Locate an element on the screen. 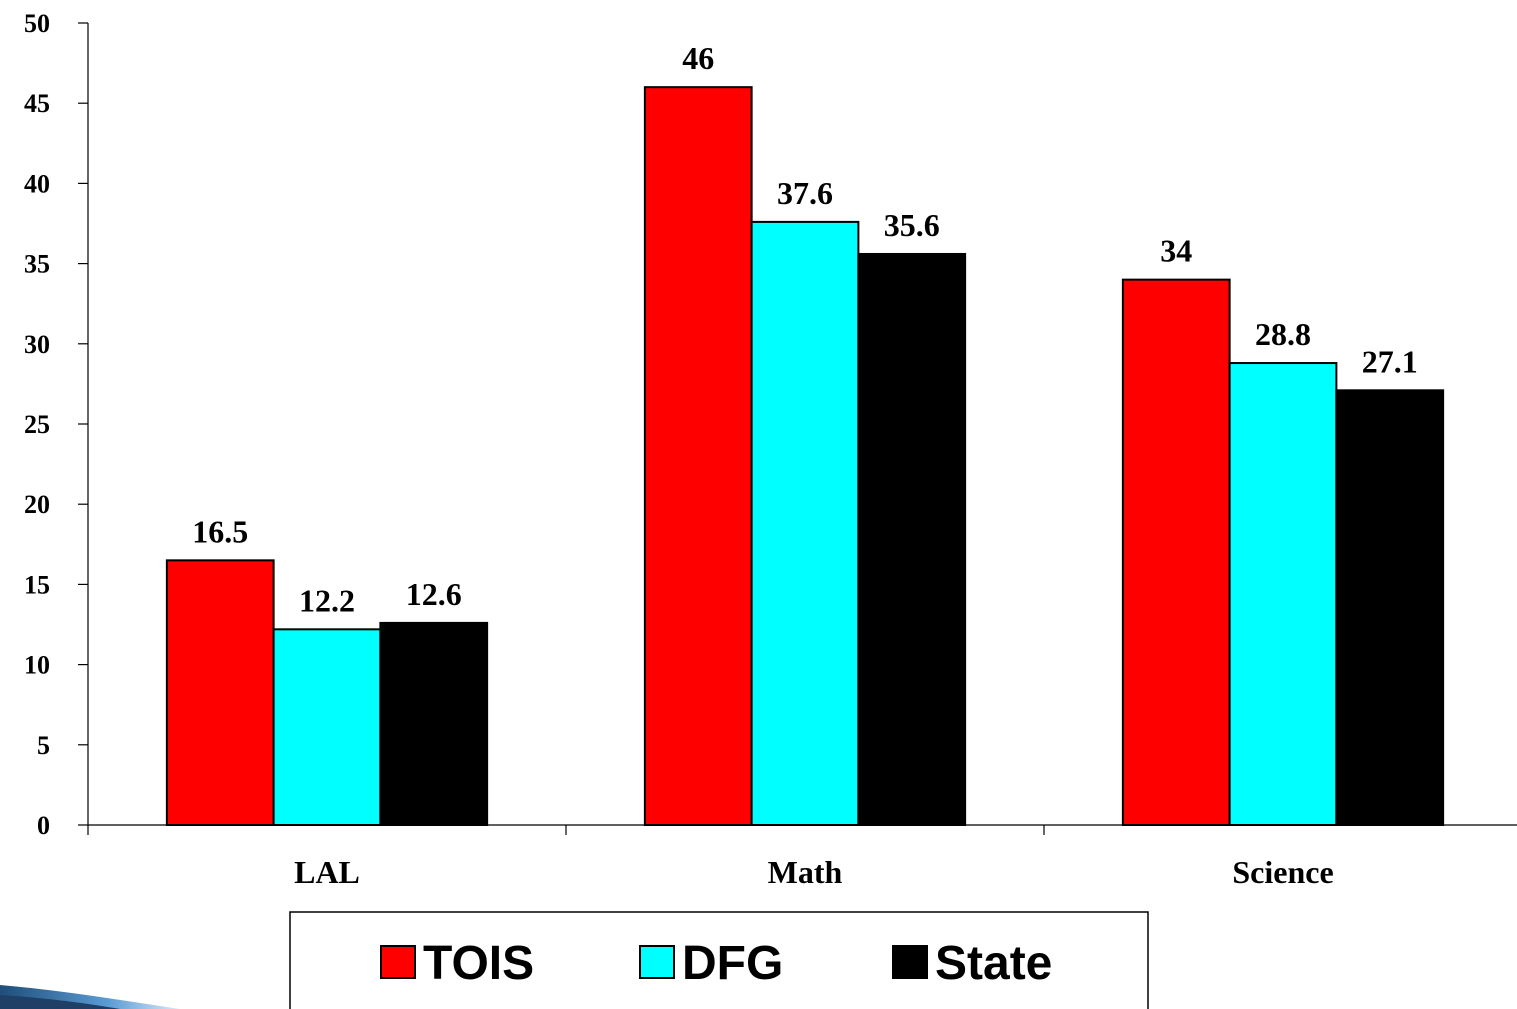 The height and width of the screenshot is (1009, 1517). legend-box is located at coordinates (719, 960).